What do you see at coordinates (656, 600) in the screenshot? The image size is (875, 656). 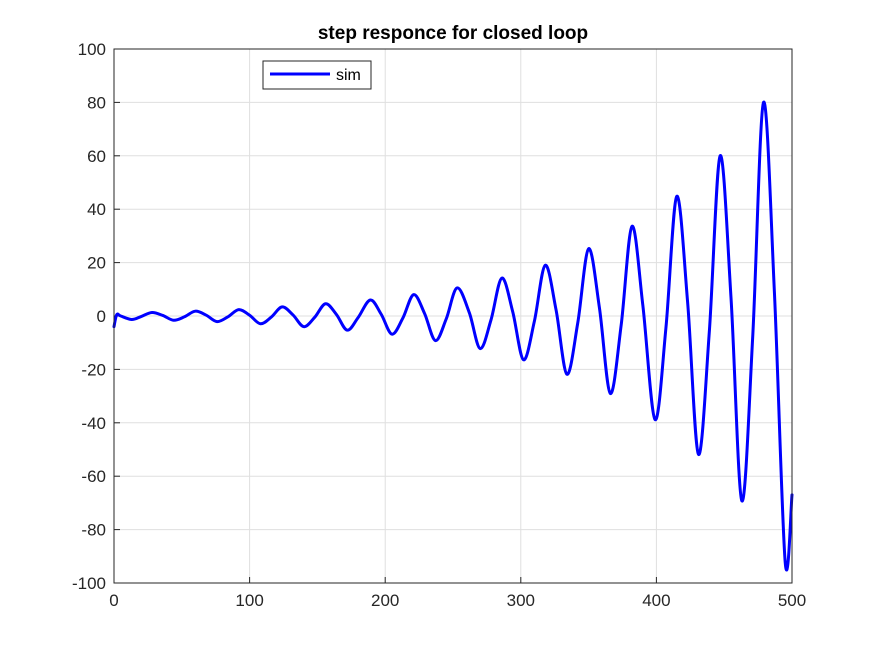 I see `x-tick-label: 400` at bounding box center [656, 600].